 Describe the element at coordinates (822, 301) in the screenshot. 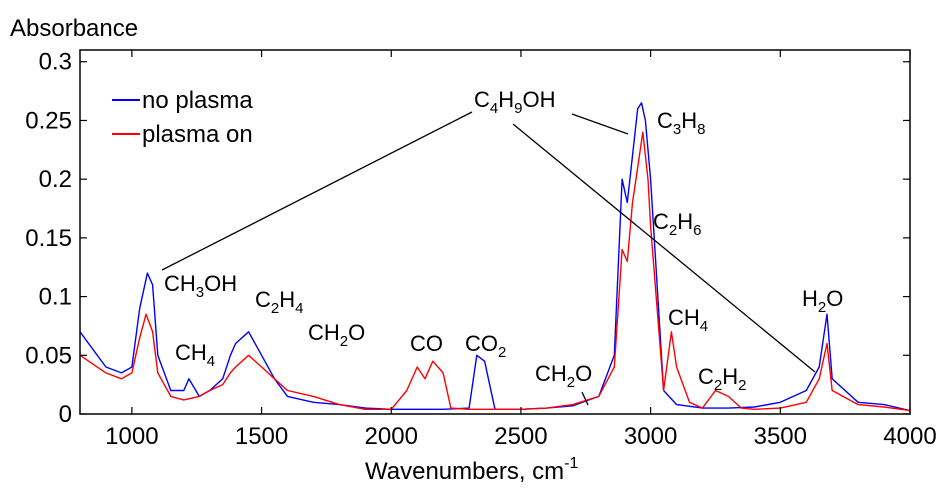

I see `annotation-label: H2O` at that location.